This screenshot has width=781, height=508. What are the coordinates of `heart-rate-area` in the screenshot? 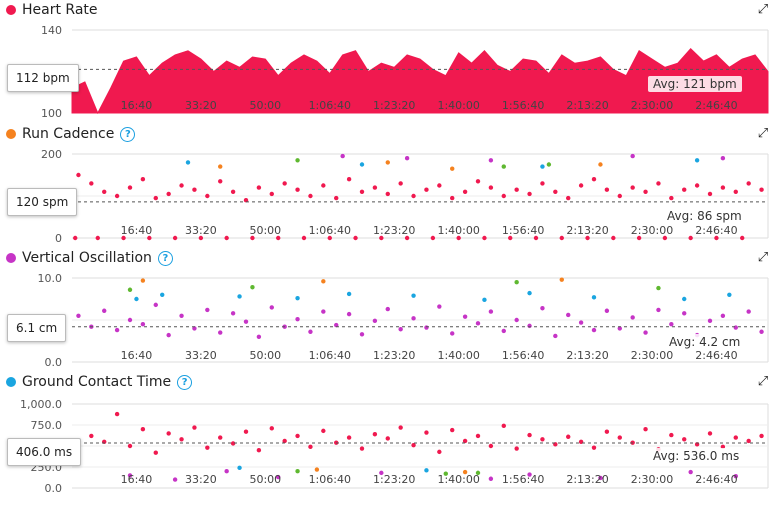 It's located at (420, 81).